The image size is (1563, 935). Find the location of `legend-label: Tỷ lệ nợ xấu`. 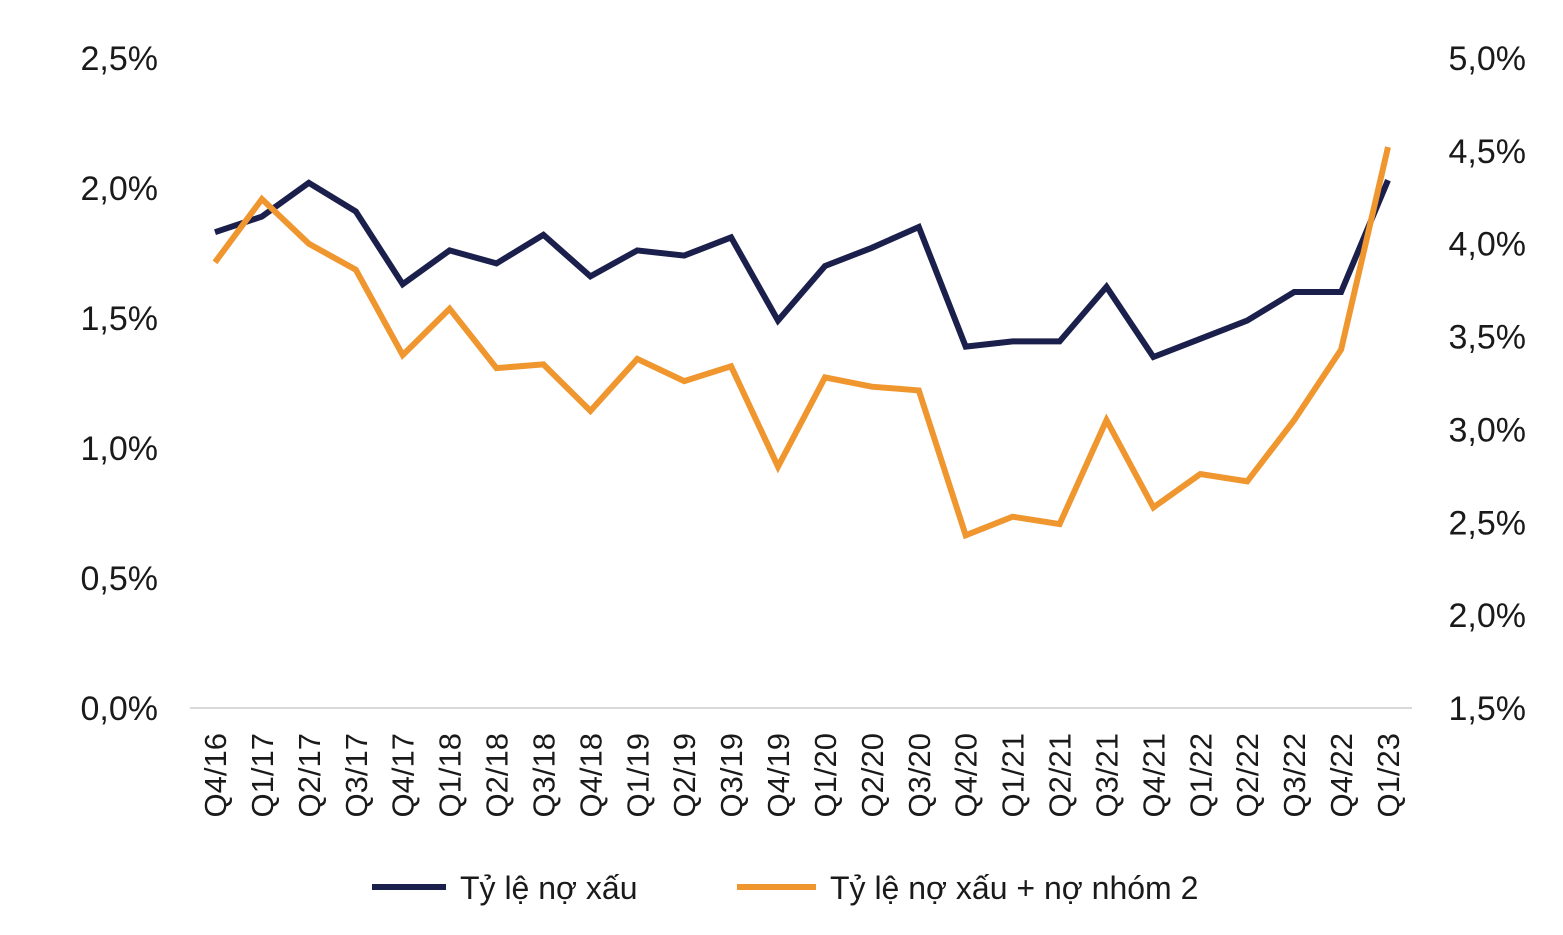

legend-label: Tỷ lệ nợ xấu is located at coordinates (549, 888).